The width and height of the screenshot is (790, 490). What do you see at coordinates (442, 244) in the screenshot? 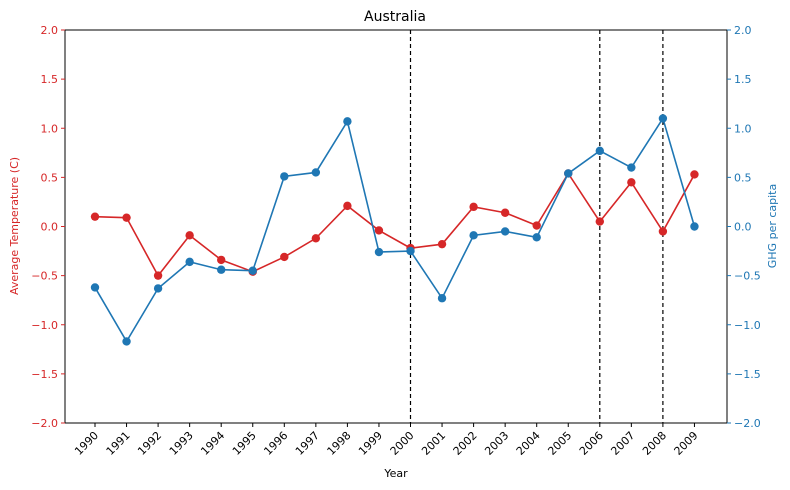
I see `point-left-2001` at bounding box center [442, 244].